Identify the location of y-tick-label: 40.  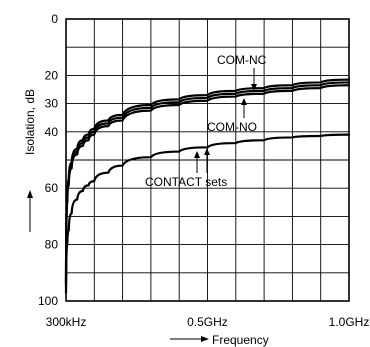
(52, 132).